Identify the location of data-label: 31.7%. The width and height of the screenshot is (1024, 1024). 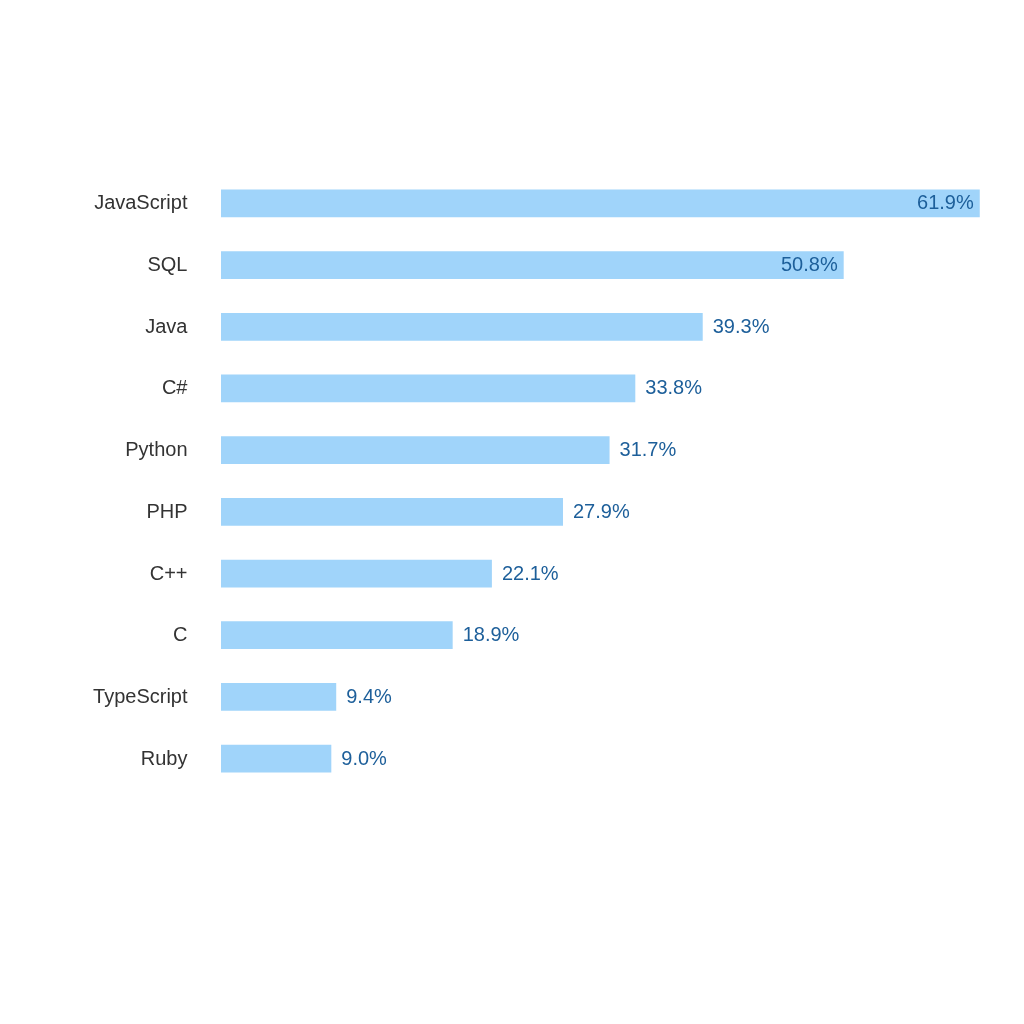
(648, 449).